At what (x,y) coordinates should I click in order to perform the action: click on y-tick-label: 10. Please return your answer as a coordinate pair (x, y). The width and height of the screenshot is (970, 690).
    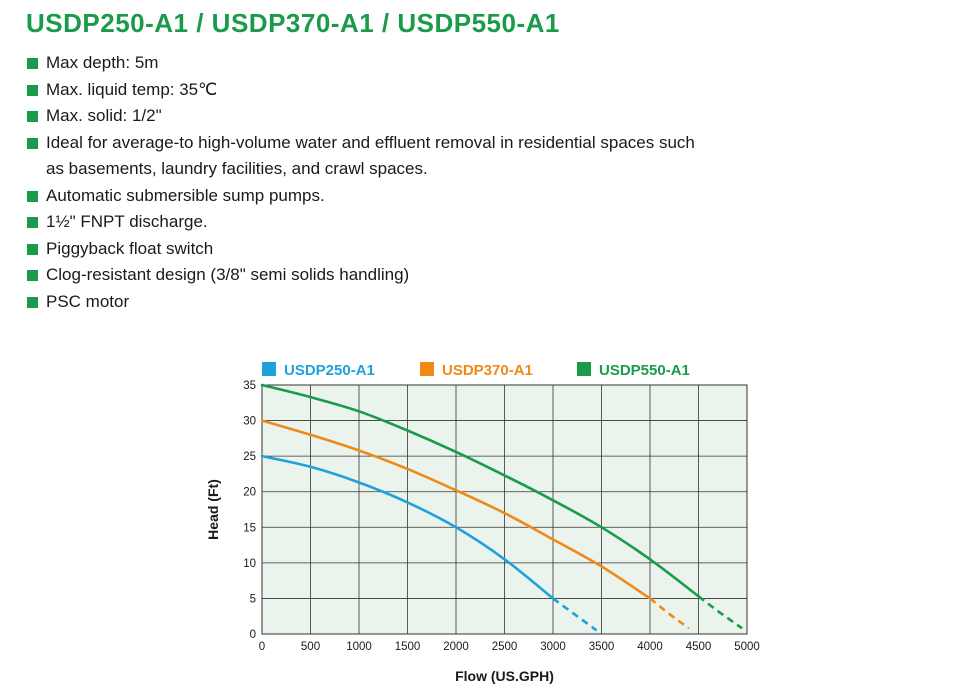
    Looking at the image, I should click on (249, 564).